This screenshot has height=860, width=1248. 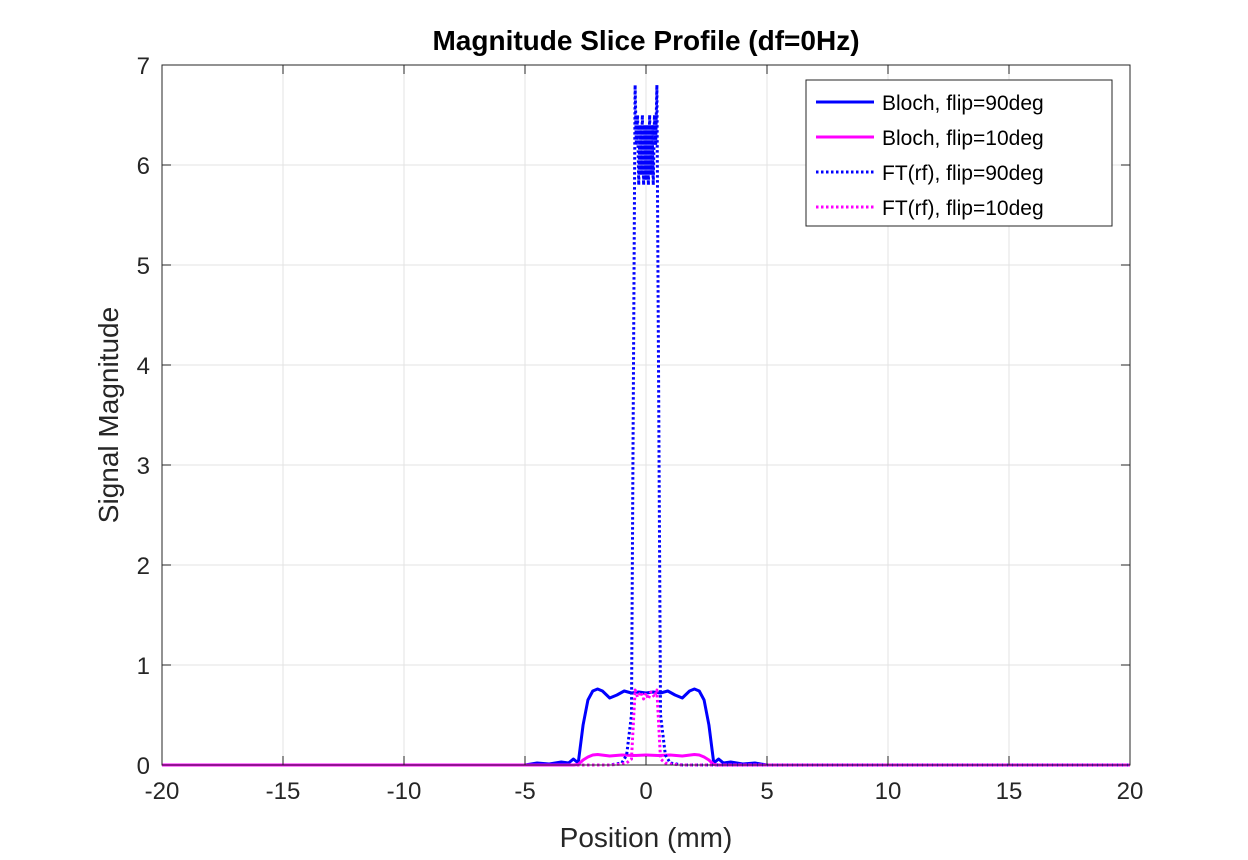 I want to click on y-tick-label: 0, so click(x=143, y=766).